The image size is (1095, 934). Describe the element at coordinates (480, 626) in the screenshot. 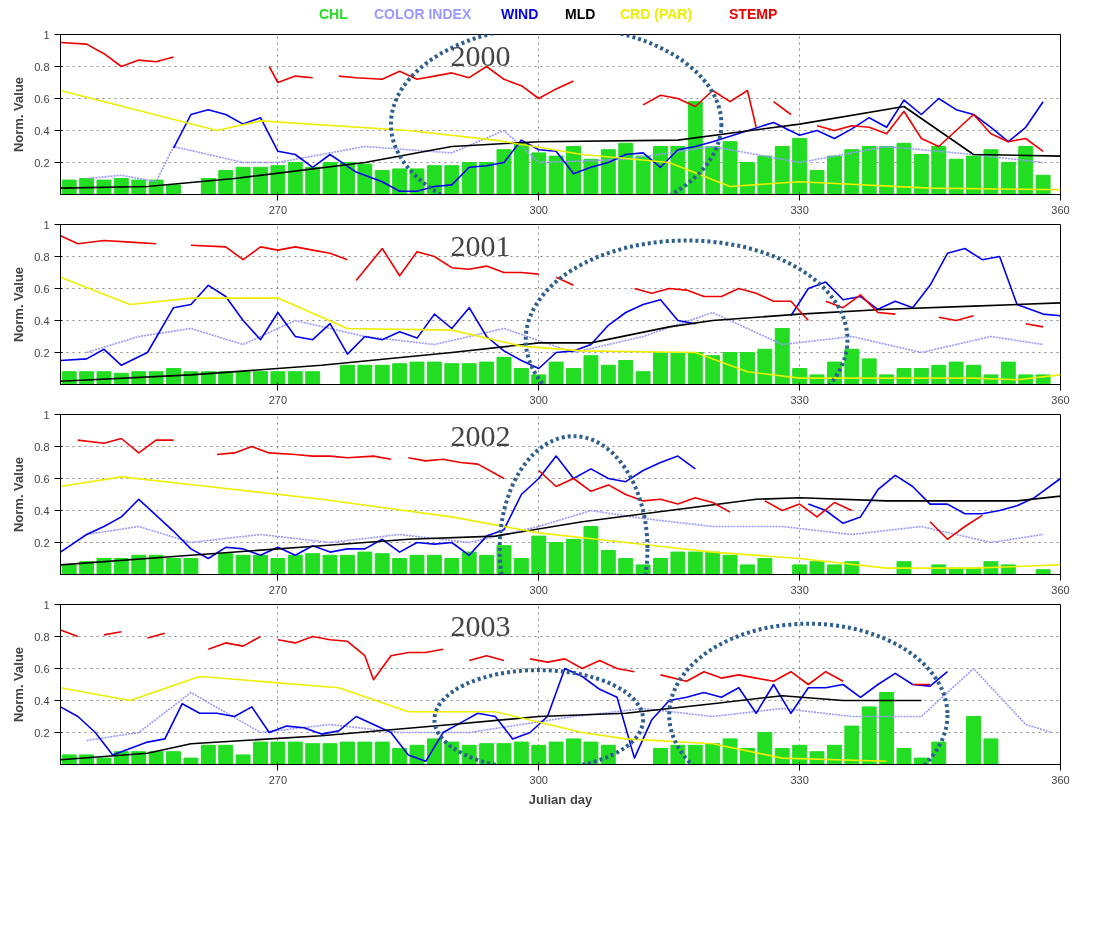

I see `chart-title: 2003` at that location.